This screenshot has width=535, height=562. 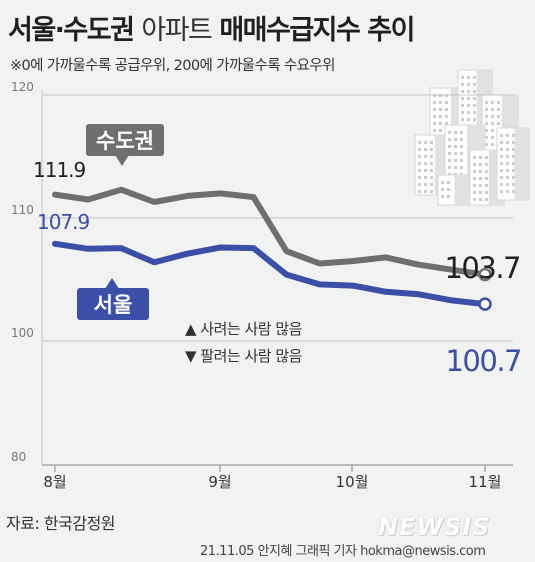 What do you see at coordinates (343, 551) in the screenshot?
I see `graphic-credit: 21.11.05 안지혜 그래픽 기자 hokma@newsis.com` at bounding box center [343, 551].